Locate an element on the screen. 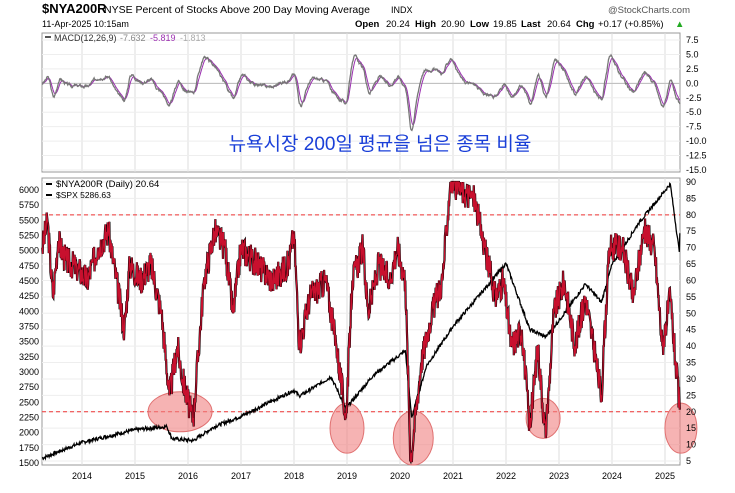 The width and height of the screenshot is (735, 493). macd-y-tick-label: -7.5 is located at coordinates (694, 127).